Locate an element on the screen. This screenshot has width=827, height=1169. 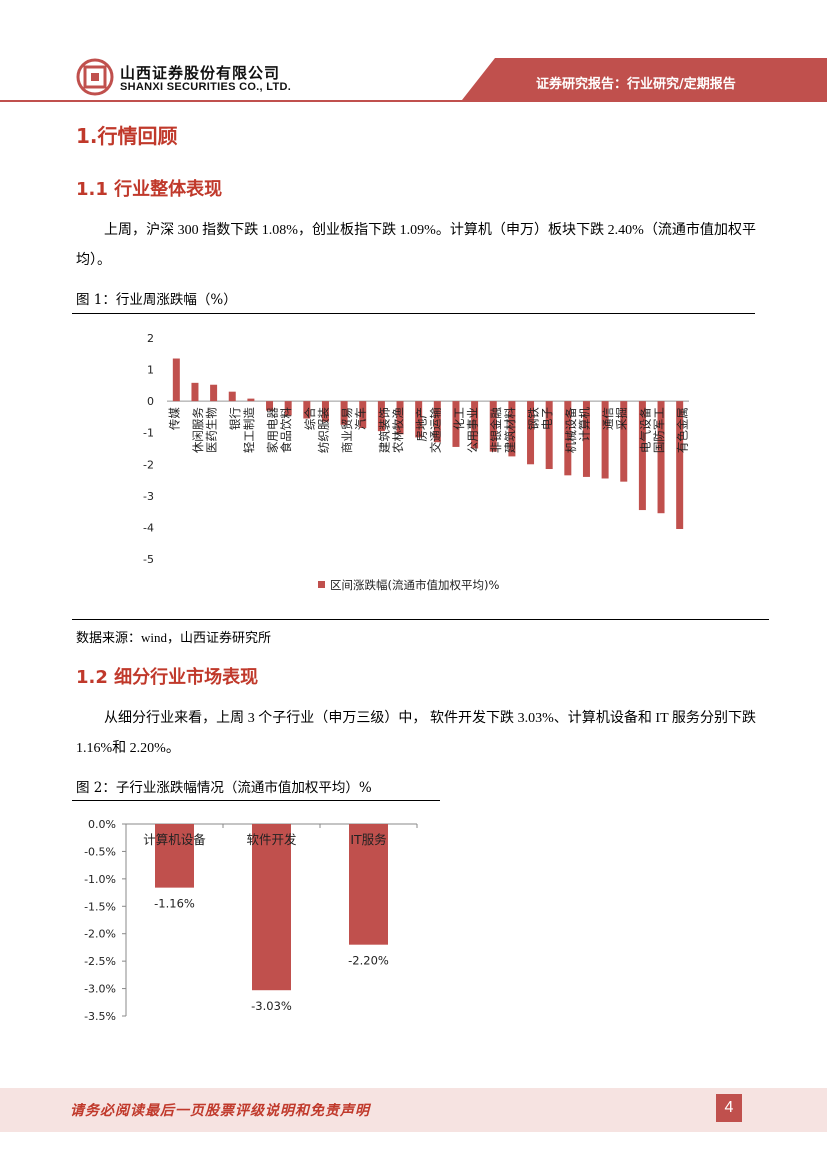
figure-1-top-rule is located at coordinates (413, 313).